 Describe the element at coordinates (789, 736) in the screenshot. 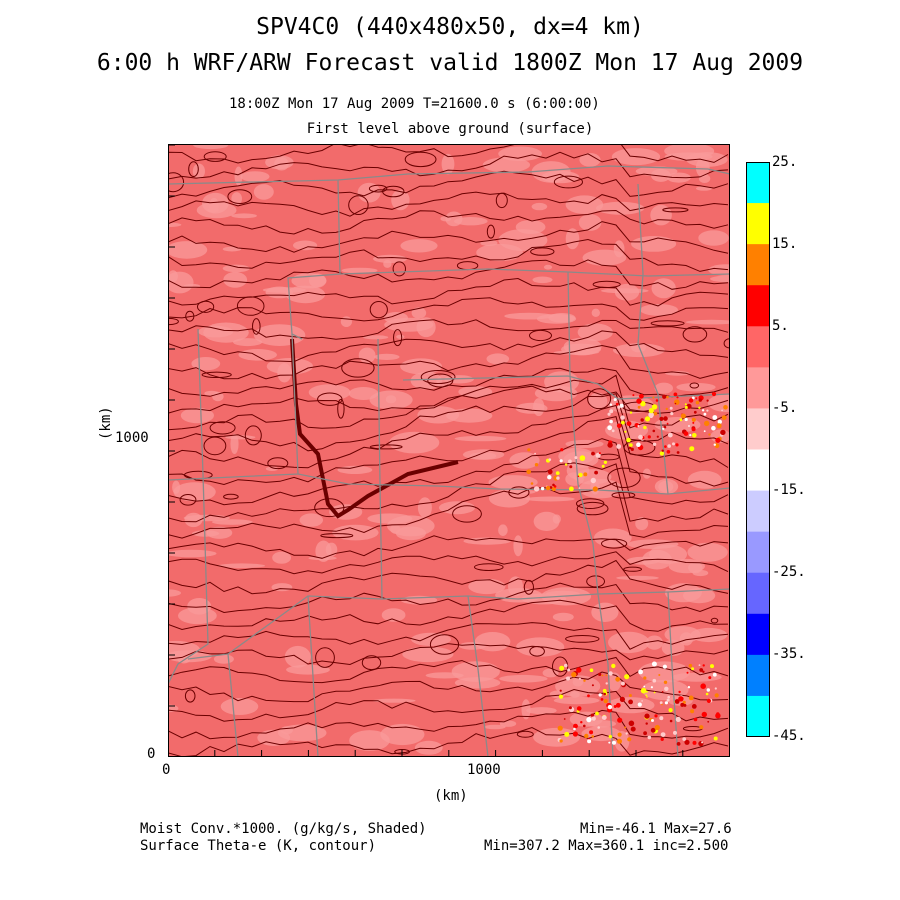

I see `colorbar-label-minus45: -45.` at that location.